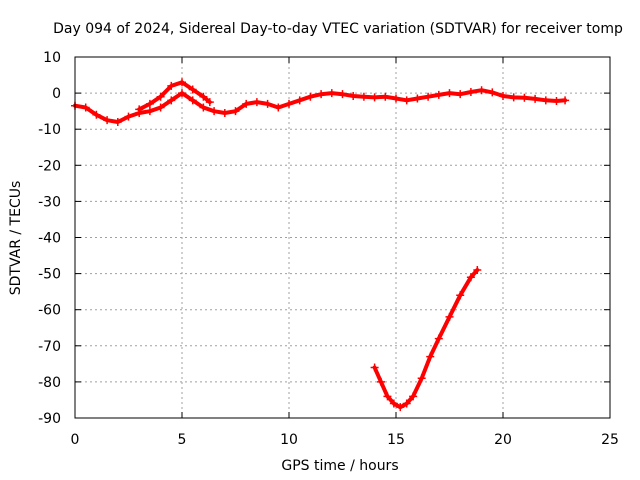  I want to click on y-tick-label: -90, so click(49, 419).